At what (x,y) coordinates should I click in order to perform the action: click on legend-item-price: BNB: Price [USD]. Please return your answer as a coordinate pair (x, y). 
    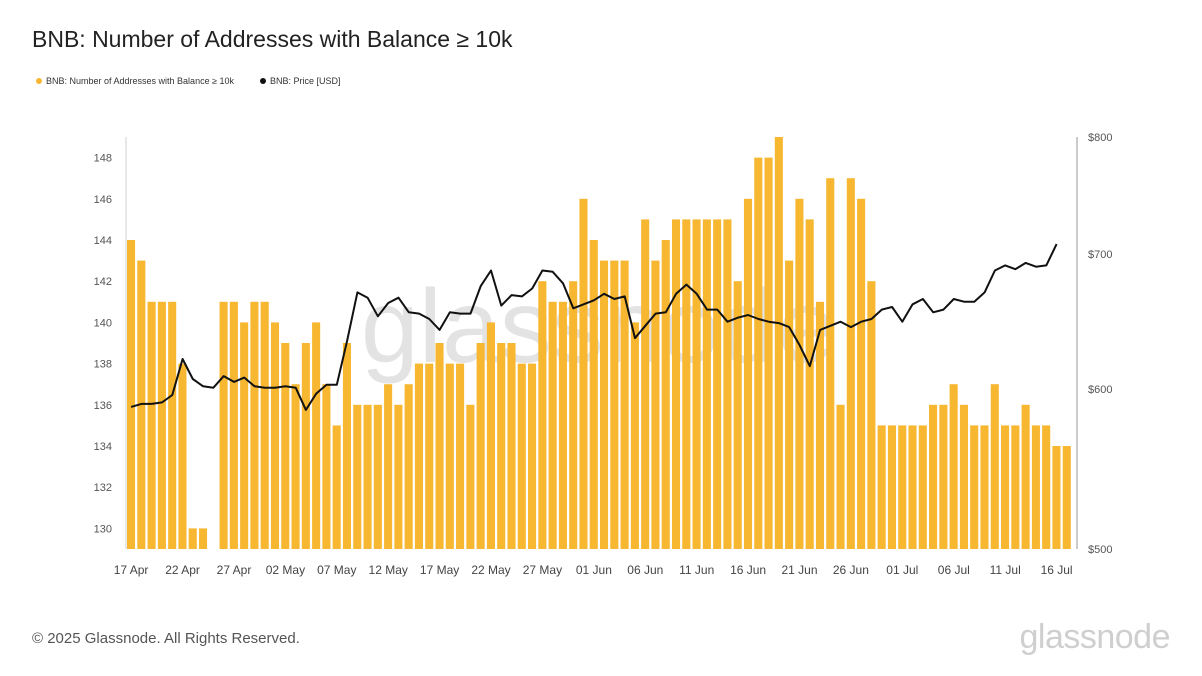
    Looking at the image, I should click on (300, 81).